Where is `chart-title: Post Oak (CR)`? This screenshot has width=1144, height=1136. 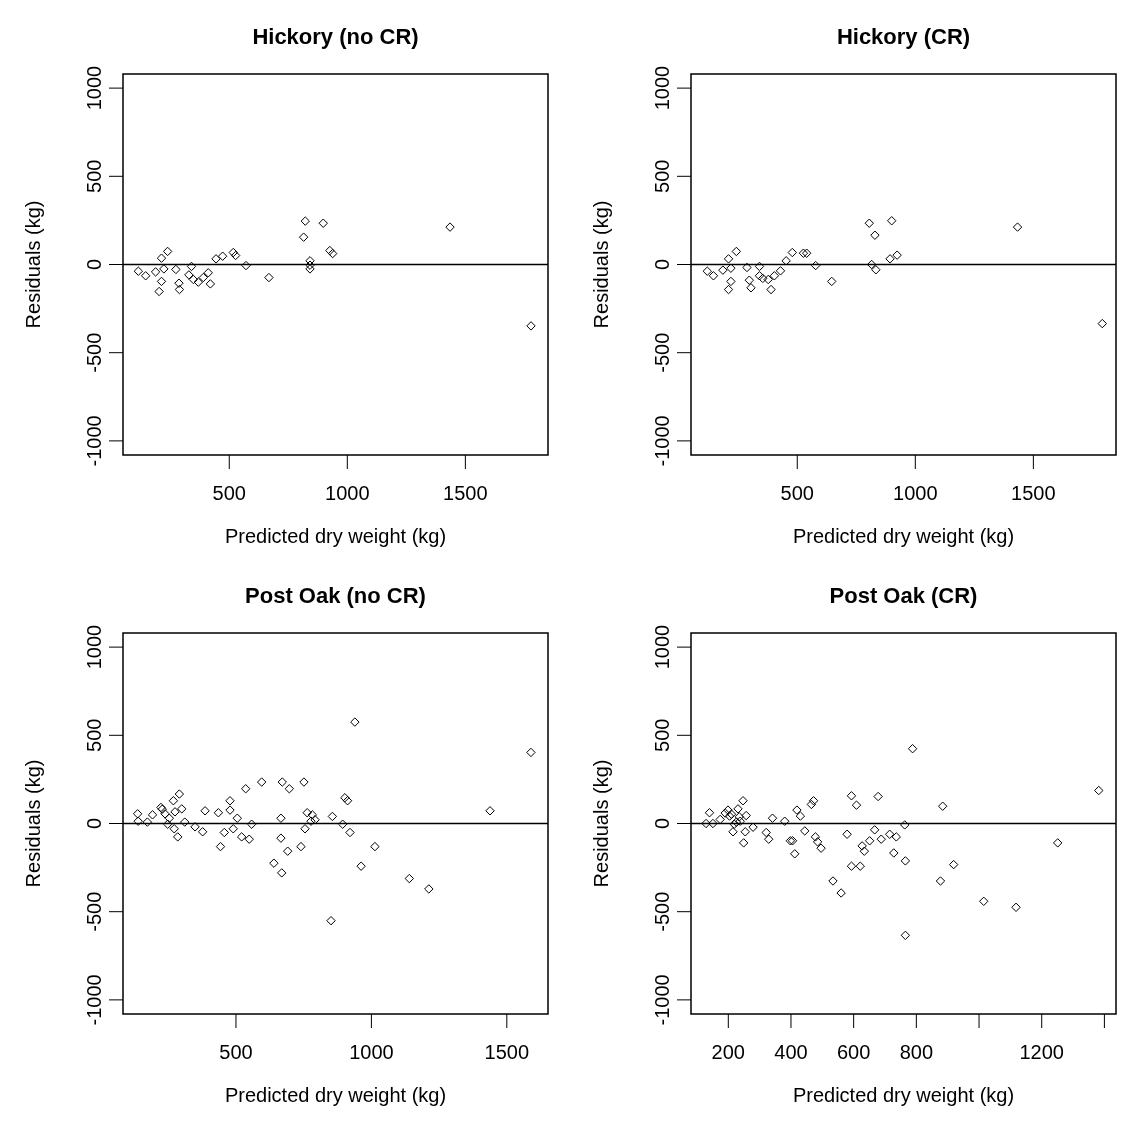 chart-title: Post Oak (CR) is located at coordinates (903, 595).